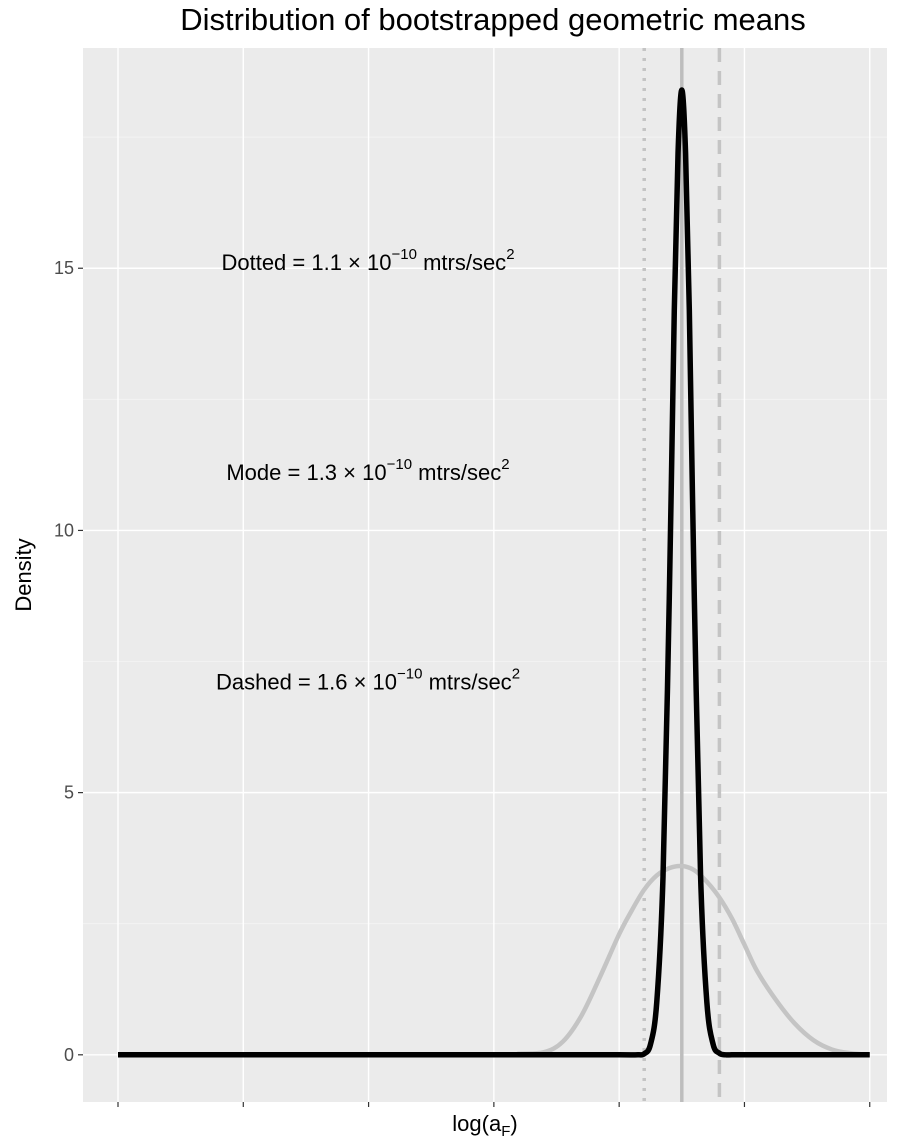 The image size is (897, 1148). Describe the element at coordinates (505, 1131) in the screenshot. I see `x-axis-title-subscript: F` at that location.